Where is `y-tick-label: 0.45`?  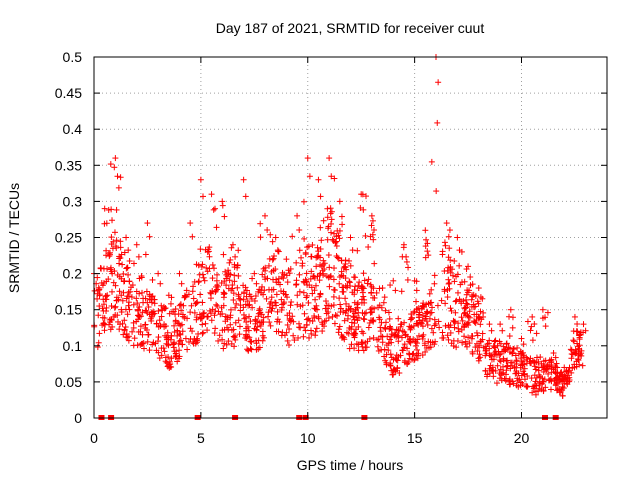
y-tick-label: 0.45 is located at coordinates (68, 93).